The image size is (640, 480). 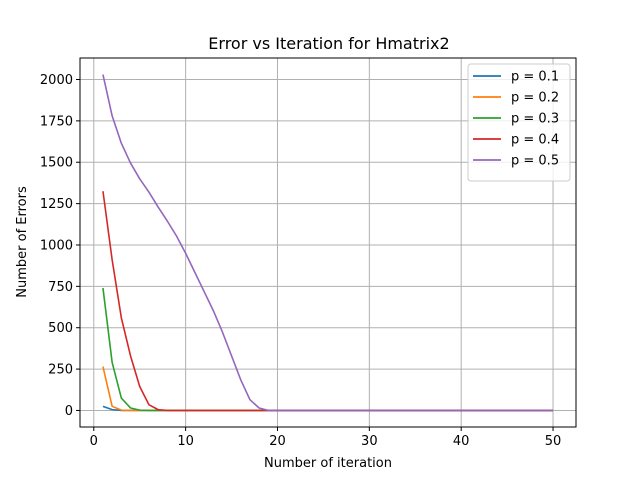 What do you see at coordinates (328, 43) in the screenshot?
I see `chart-title: Error vs Iteration for Hmatrix2` at bounding box center [328, 43].